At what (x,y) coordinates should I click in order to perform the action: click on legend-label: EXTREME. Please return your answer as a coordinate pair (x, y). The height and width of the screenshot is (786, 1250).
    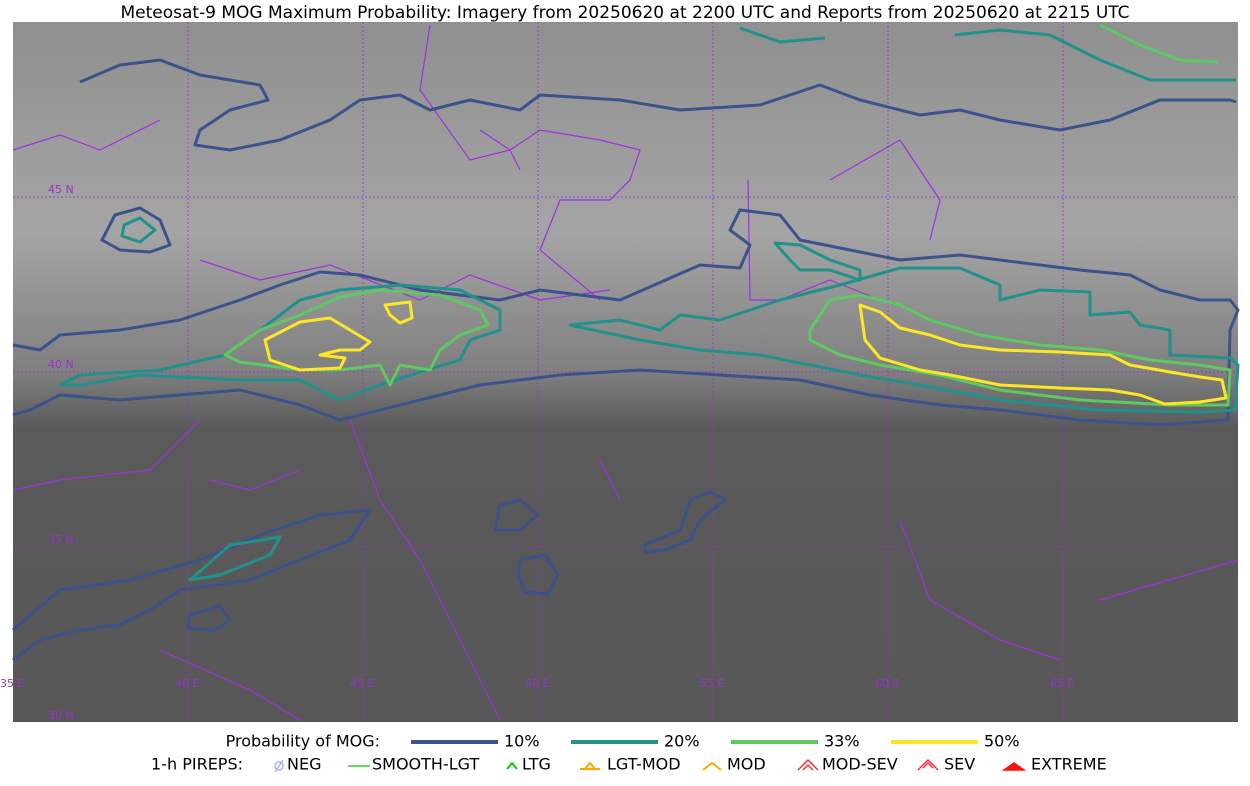
    Looking at the image, I should click on (1069, 764).